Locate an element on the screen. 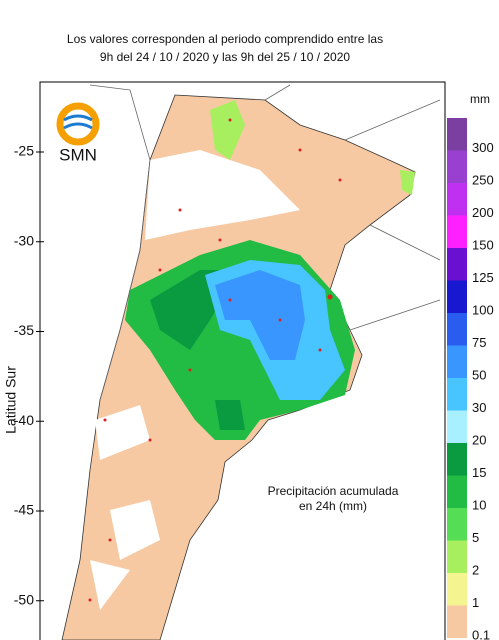  legend-unit: mm is located at coordinates (480, 99).